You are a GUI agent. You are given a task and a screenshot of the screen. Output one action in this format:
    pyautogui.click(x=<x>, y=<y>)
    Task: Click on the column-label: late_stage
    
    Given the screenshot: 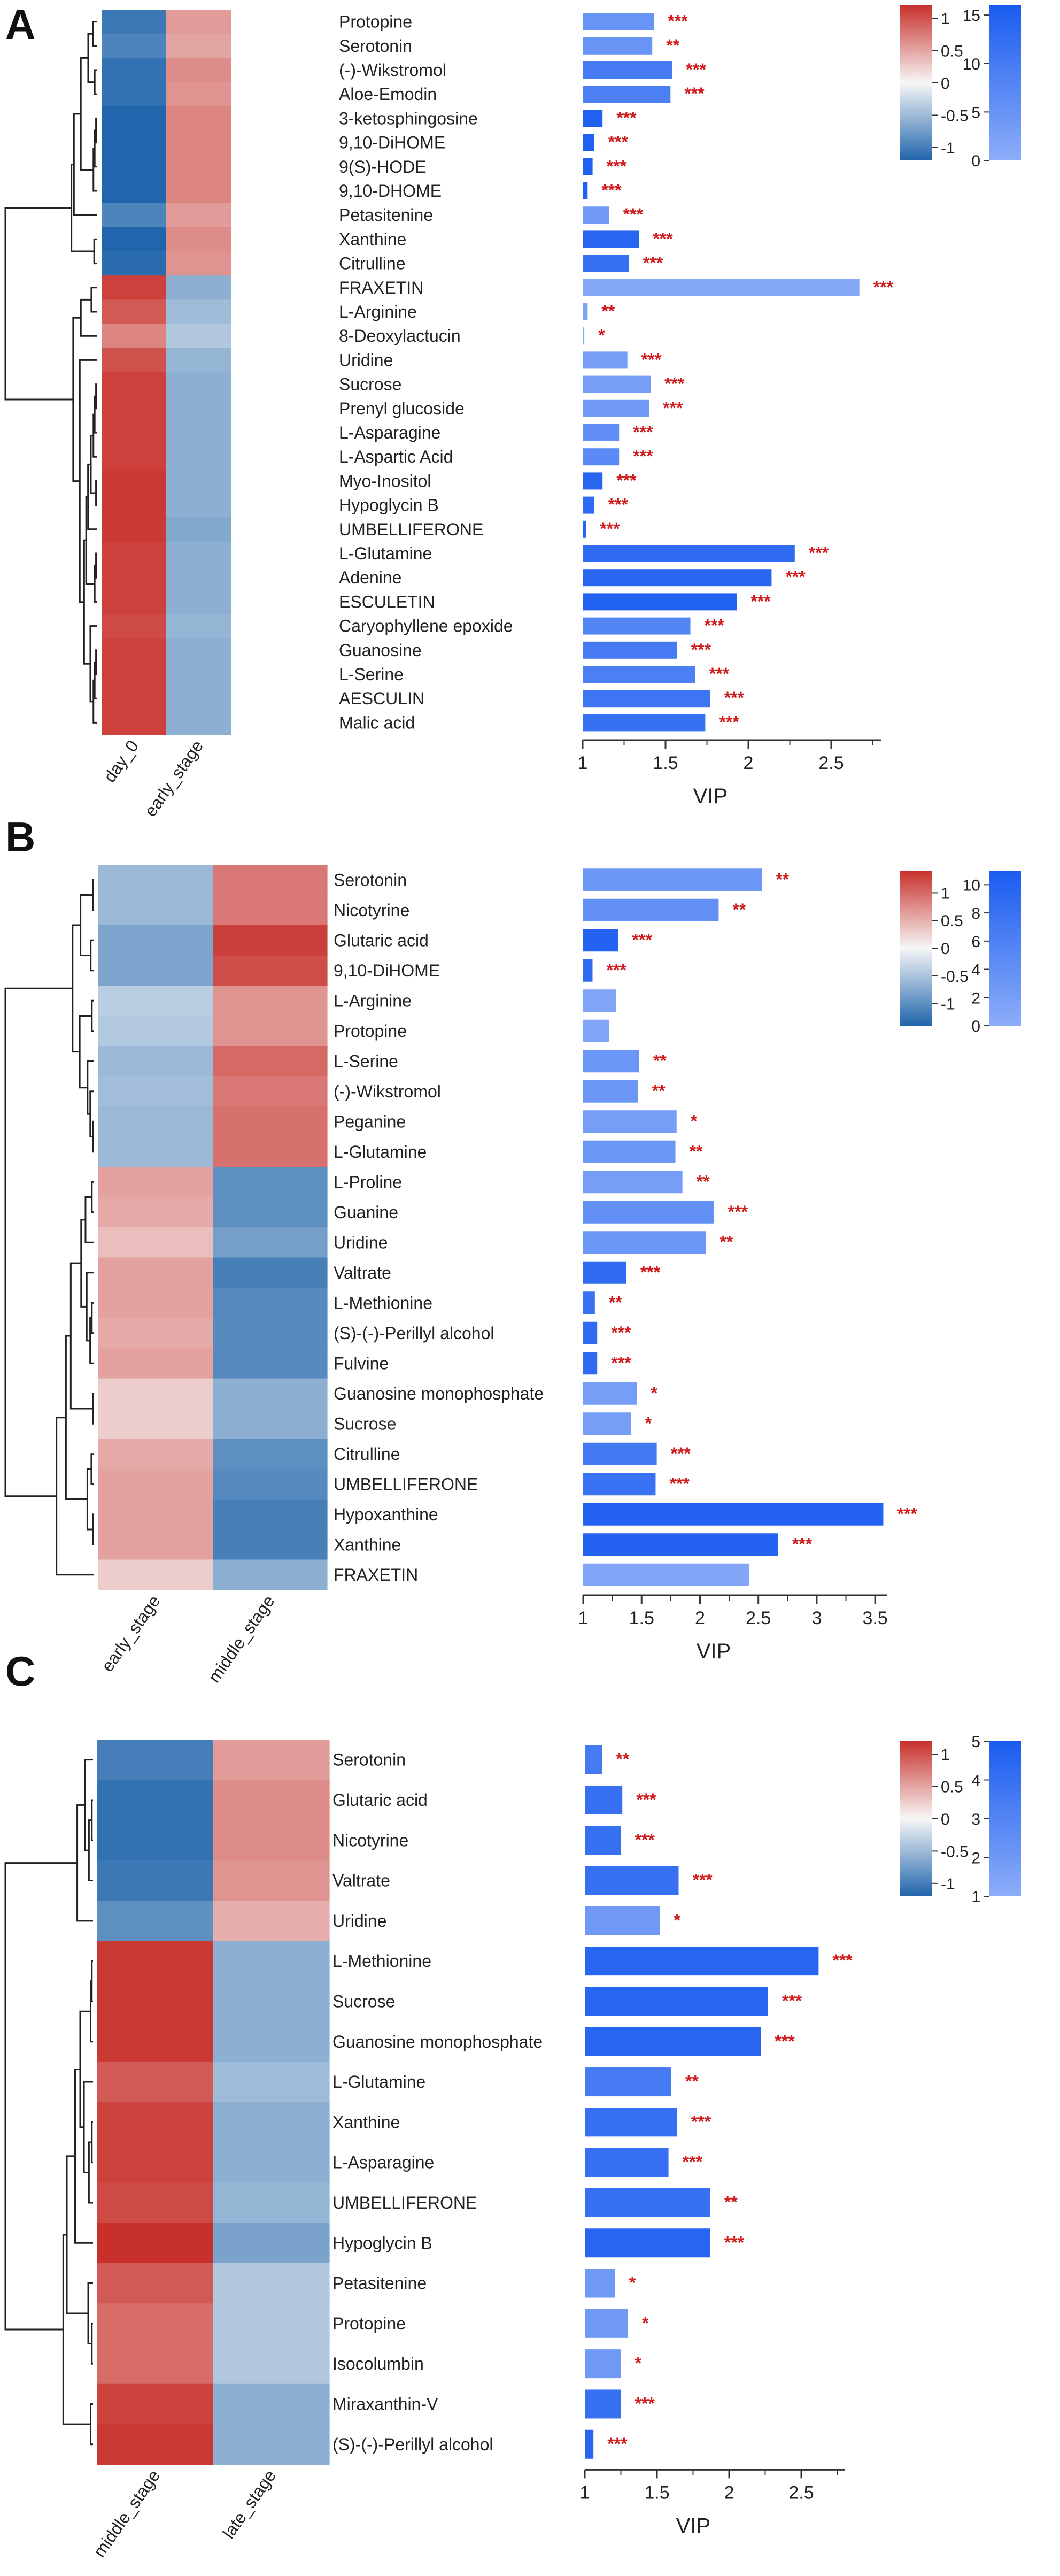 What is the action you would take?
    pyautogui.click(x=249, y=2504)
    